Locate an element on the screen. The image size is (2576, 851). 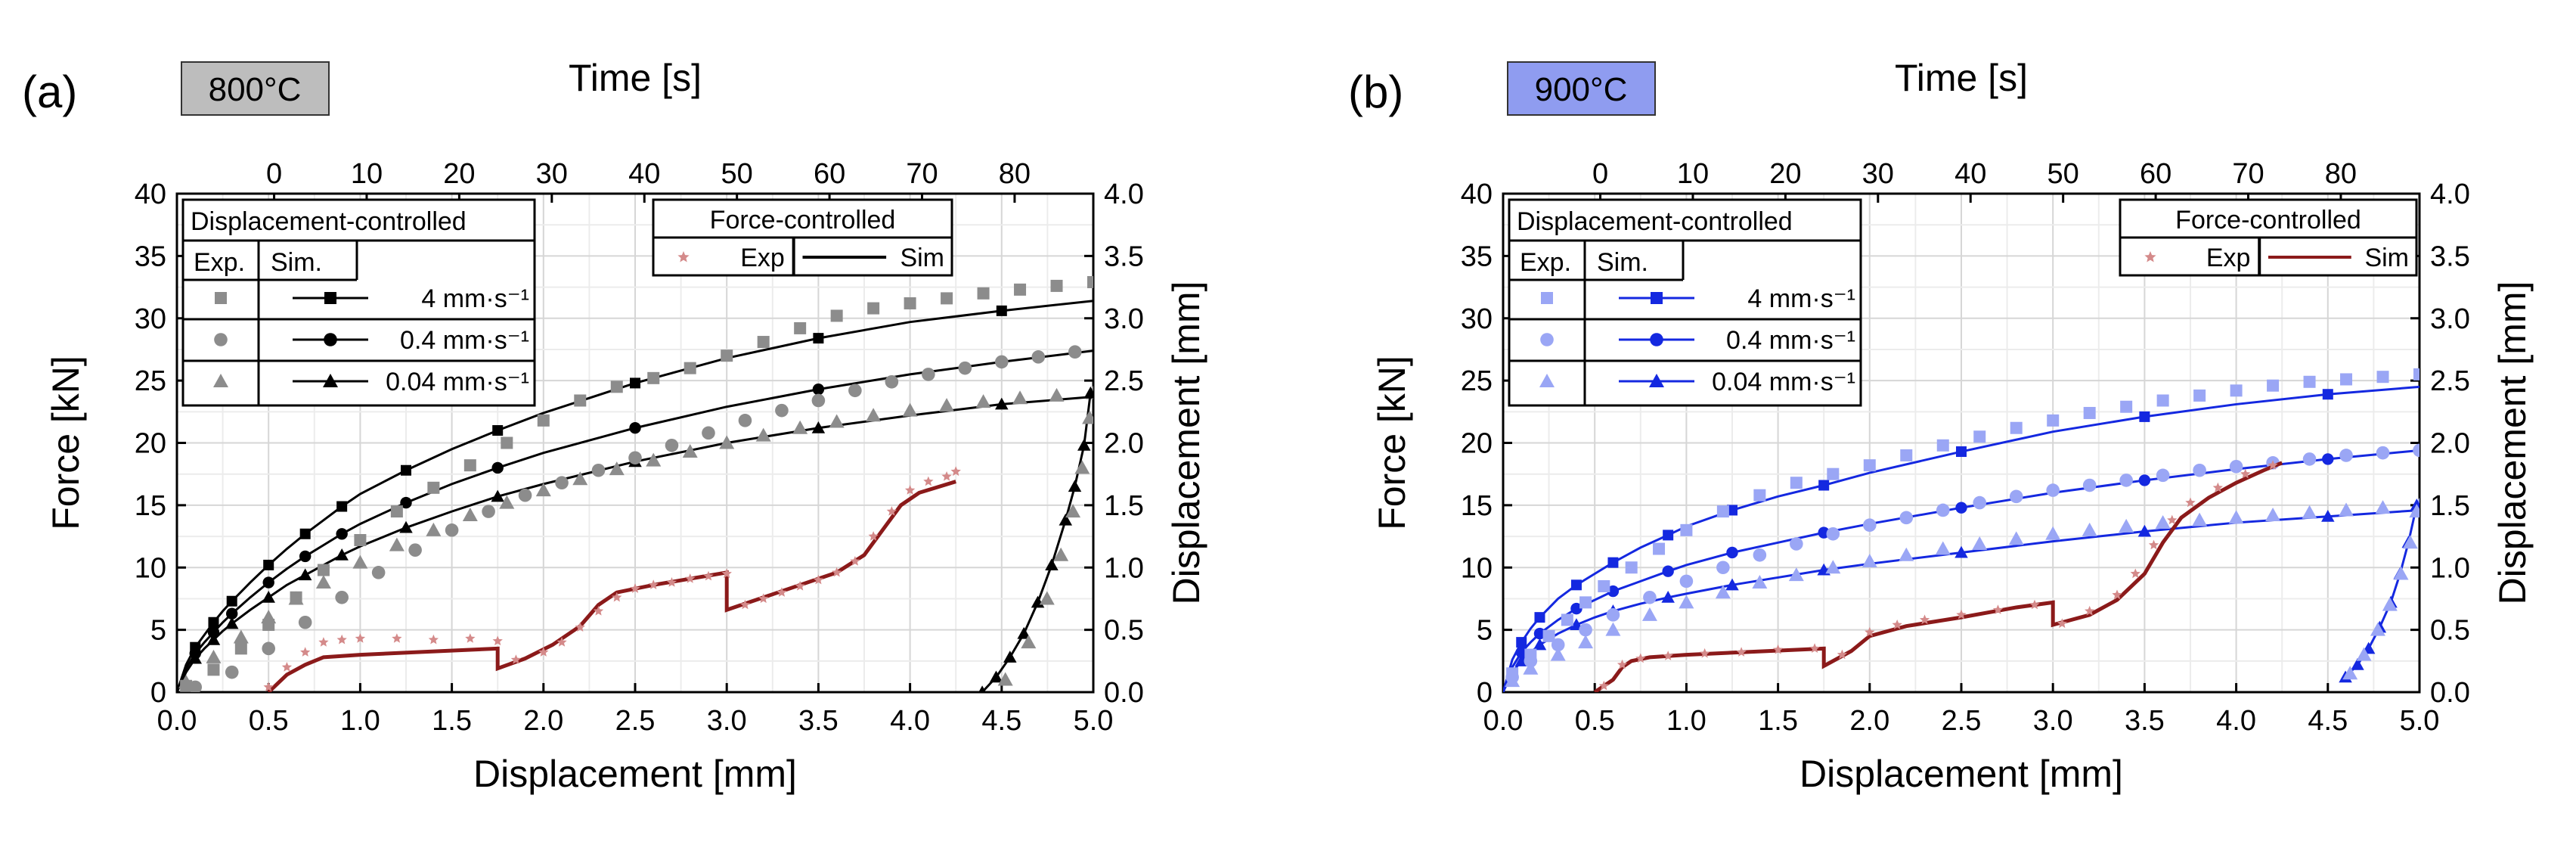
x-tick-label: 3.0 is located at coordinates (727, 721).